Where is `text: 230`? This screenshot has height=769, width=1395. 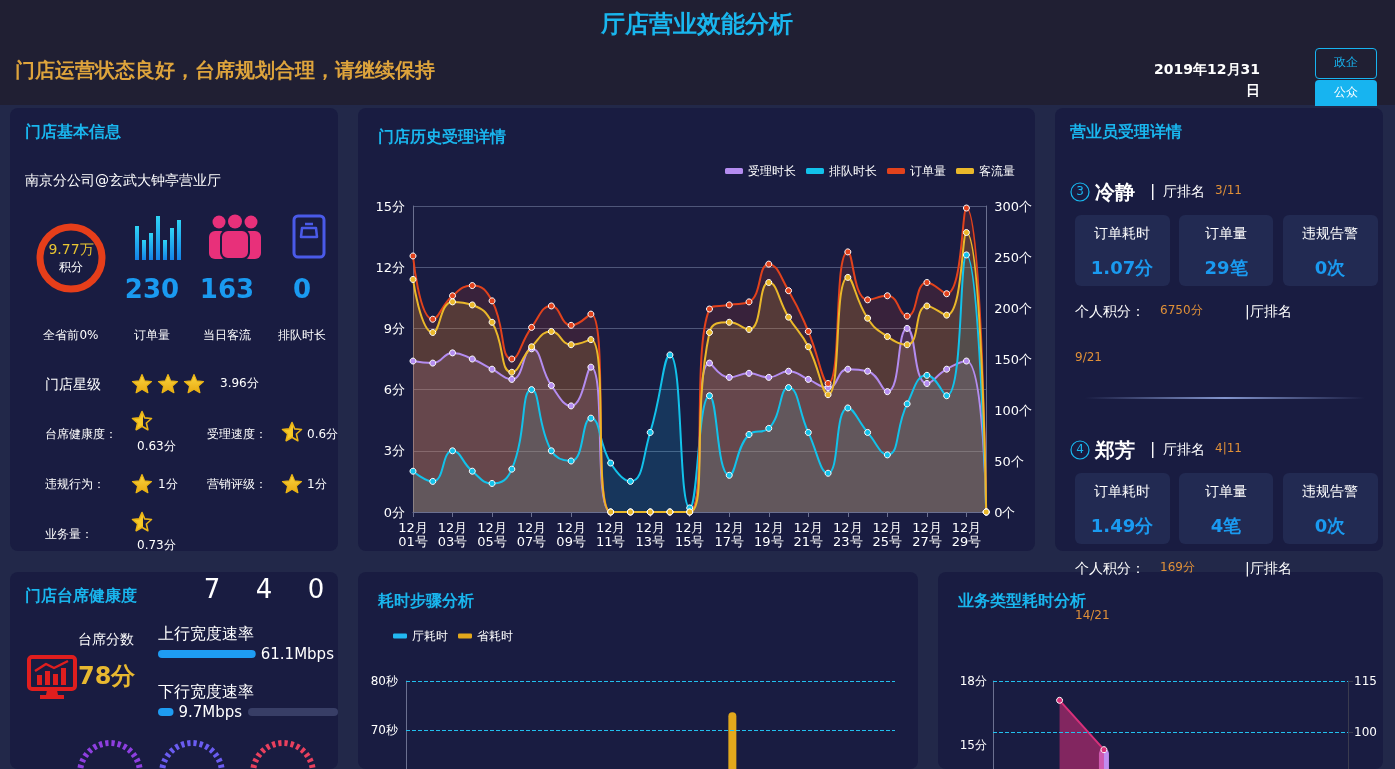 text: 230 is located at coordinates (152, 289).